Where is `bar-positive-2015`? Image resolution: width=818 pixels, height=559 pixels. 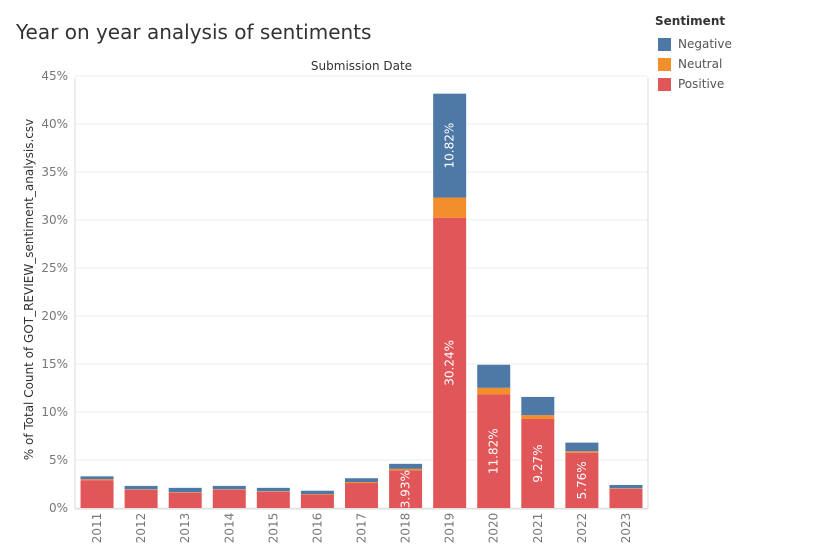 bar-positive-2015 is located at coordinates (273, 499).